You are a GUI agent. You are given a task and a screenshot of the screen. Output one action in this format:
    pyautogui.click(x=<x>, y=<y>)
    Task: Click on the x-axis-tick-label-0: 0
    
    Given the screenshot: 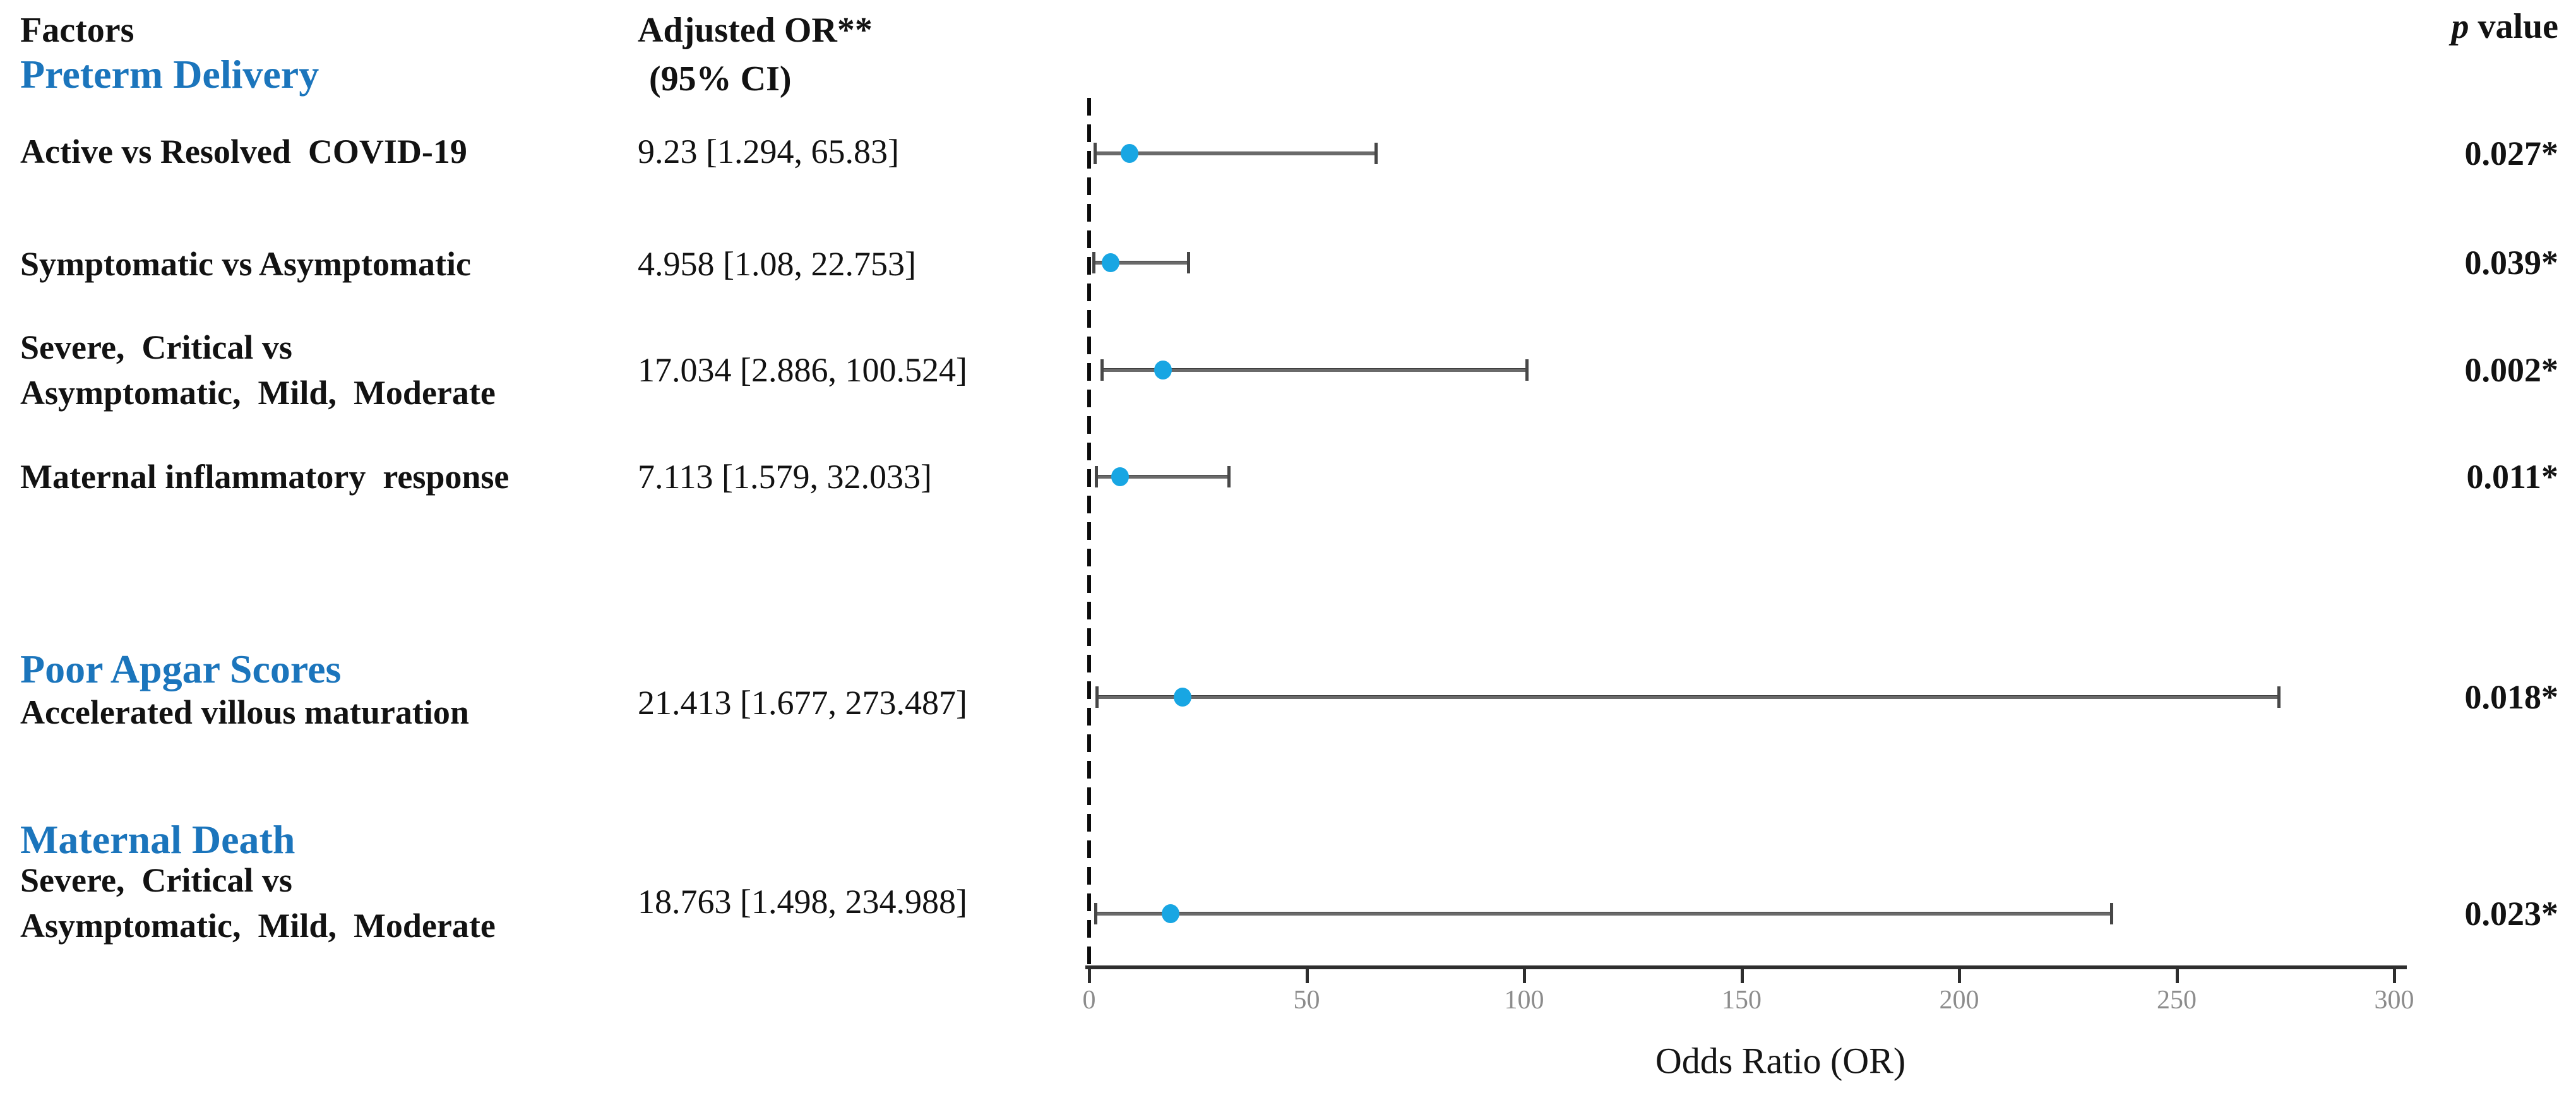 What is the action you would take?
    pyautogui.click(x=1089, y=1000)
    